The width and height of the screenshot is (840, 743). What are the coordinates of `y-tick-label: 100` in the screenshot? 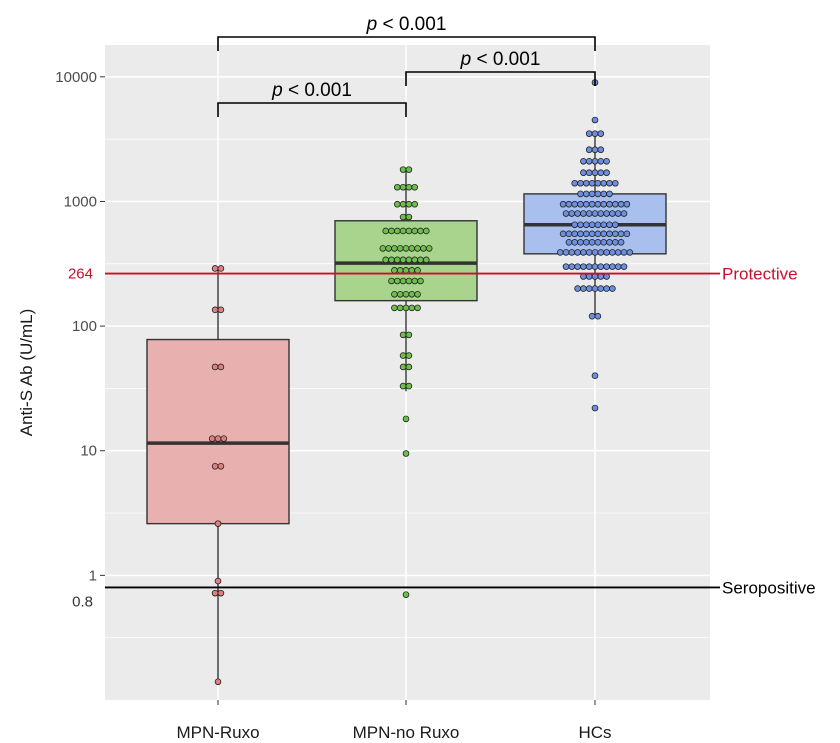 It's located at (84, 326).